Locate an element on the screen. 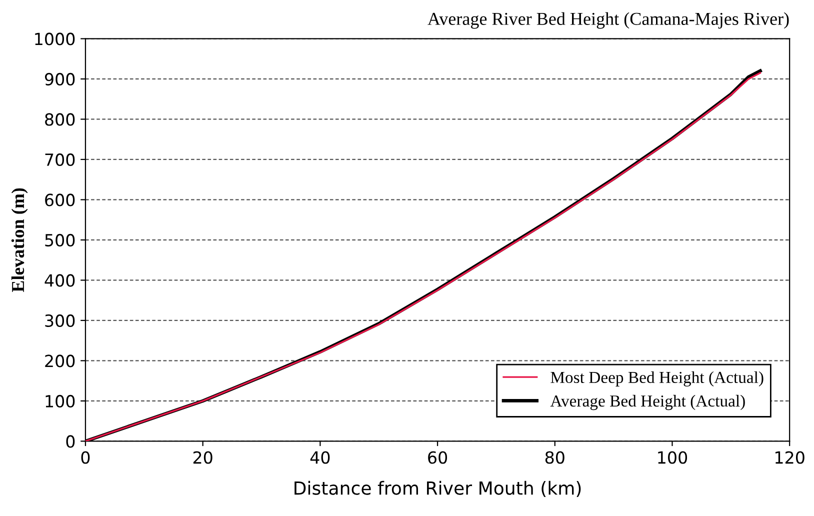  chart-title: Average River Bed Height (Camana-Majes River) is located at coordinates (608, 20).